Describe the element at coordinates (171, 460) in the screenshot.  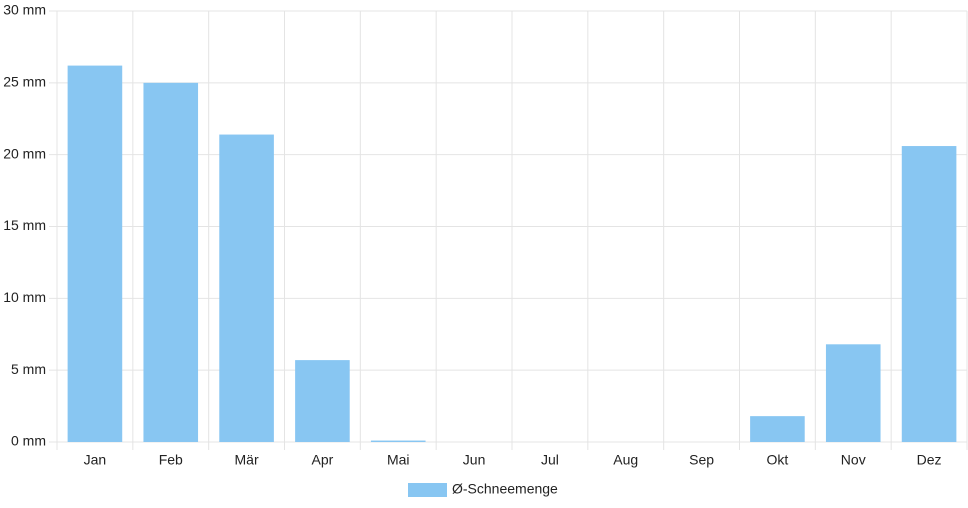
I see `x-tick-label: Feb` at that location.